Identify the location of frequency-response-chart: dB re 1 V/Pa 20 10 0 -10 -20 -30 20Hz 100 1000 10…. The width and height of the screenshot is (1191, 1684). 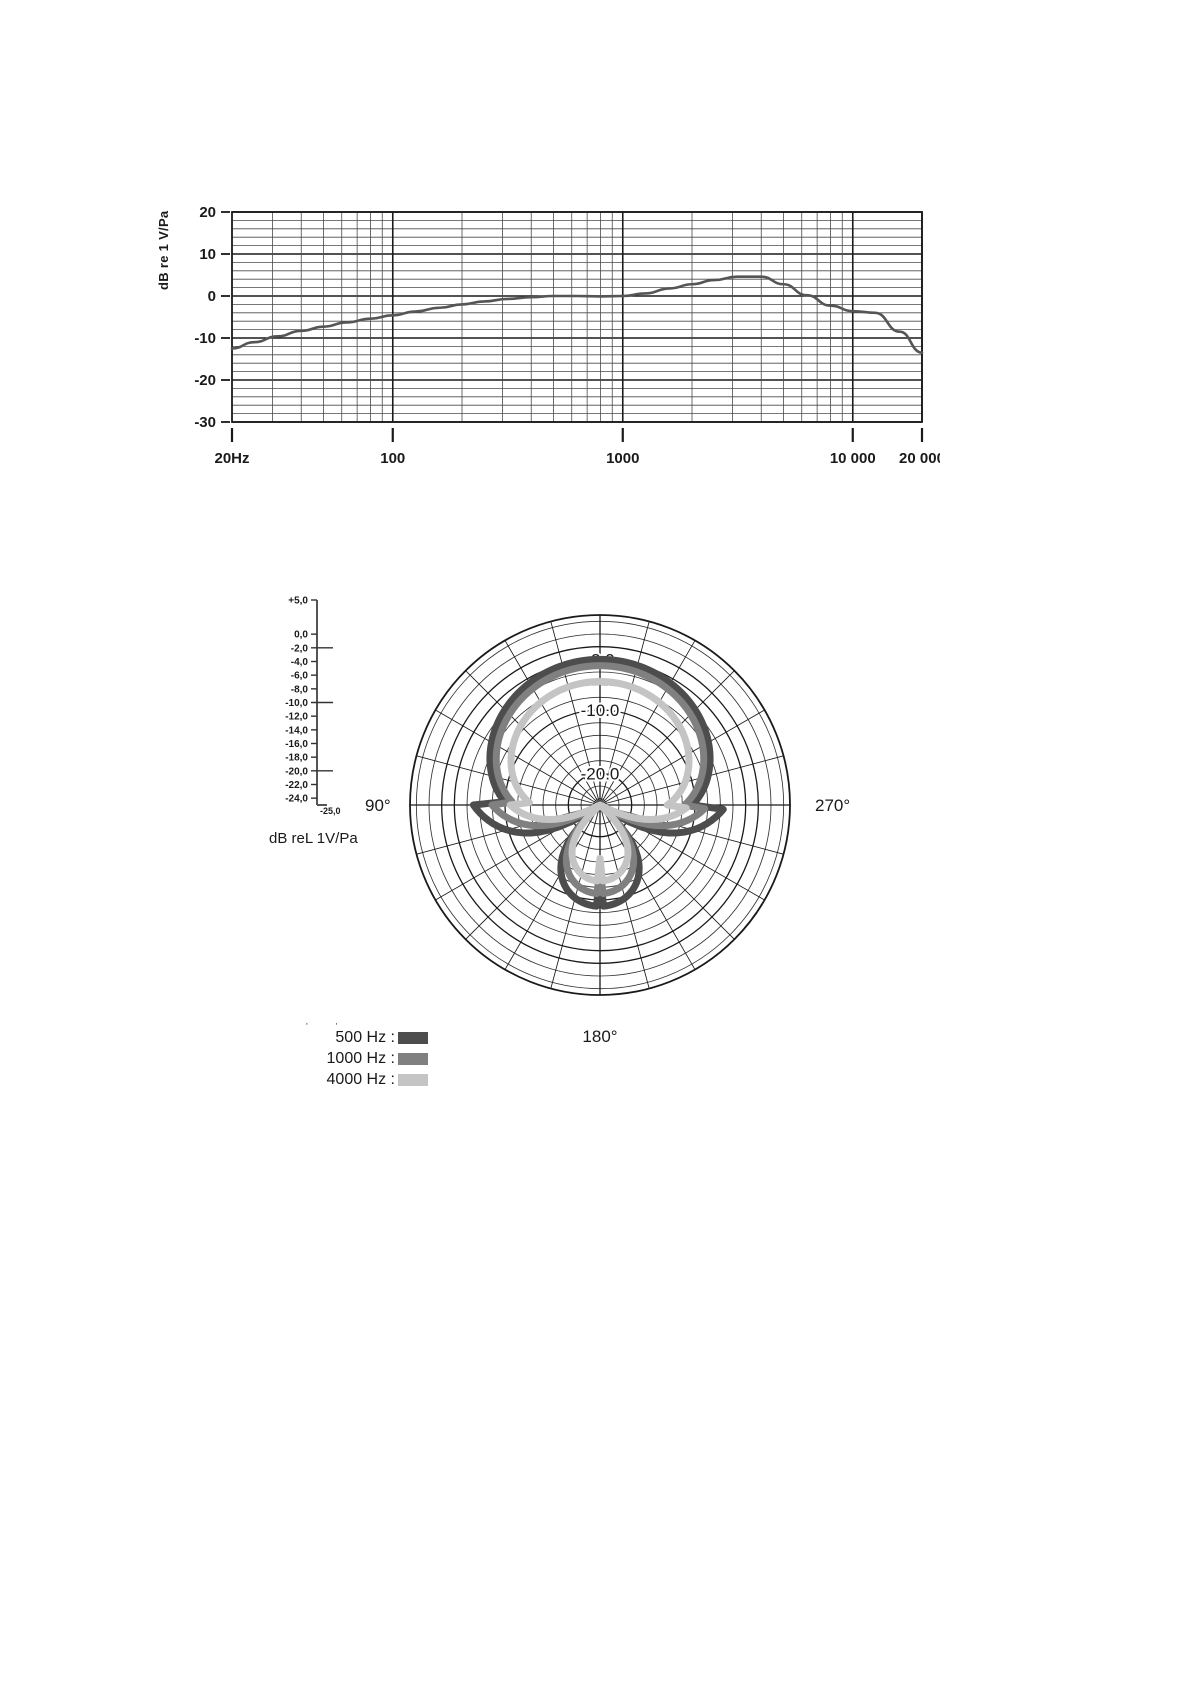
(548, 340).